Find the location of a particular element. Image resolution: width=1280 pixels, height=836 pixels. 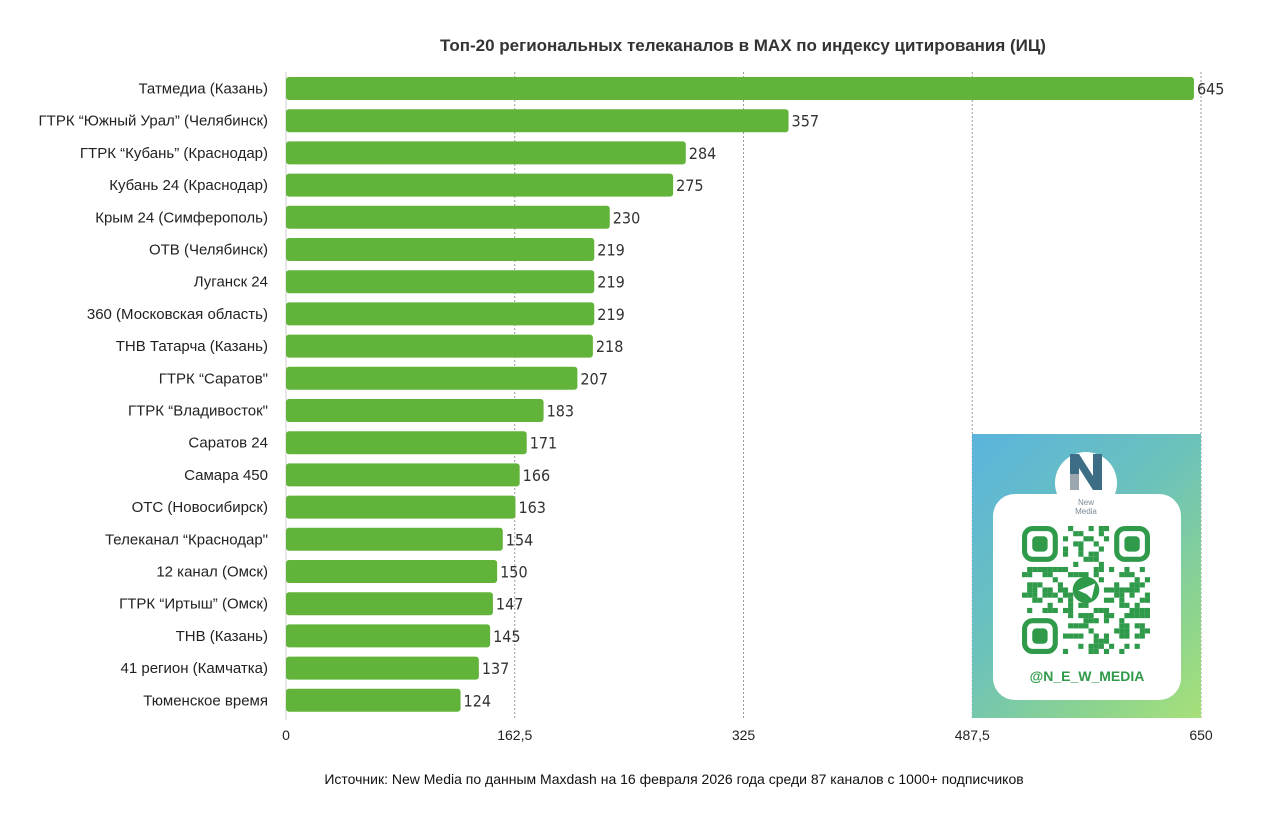

value-label: 145 is located at coordinates (506, 636).